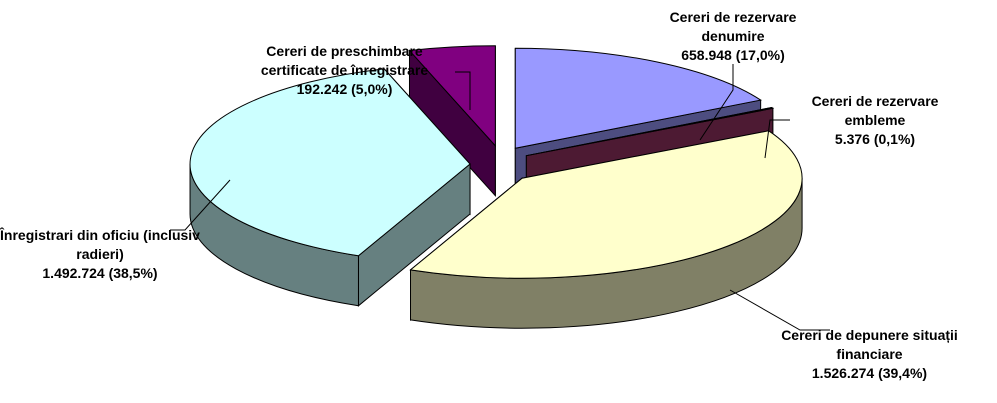 This screenshot has width=997, height=403. What do you see at coordinates (875, 139) in the screenshot?
I see `value-label: 5.376 (0,1%)` at bounding box center [875, 139].